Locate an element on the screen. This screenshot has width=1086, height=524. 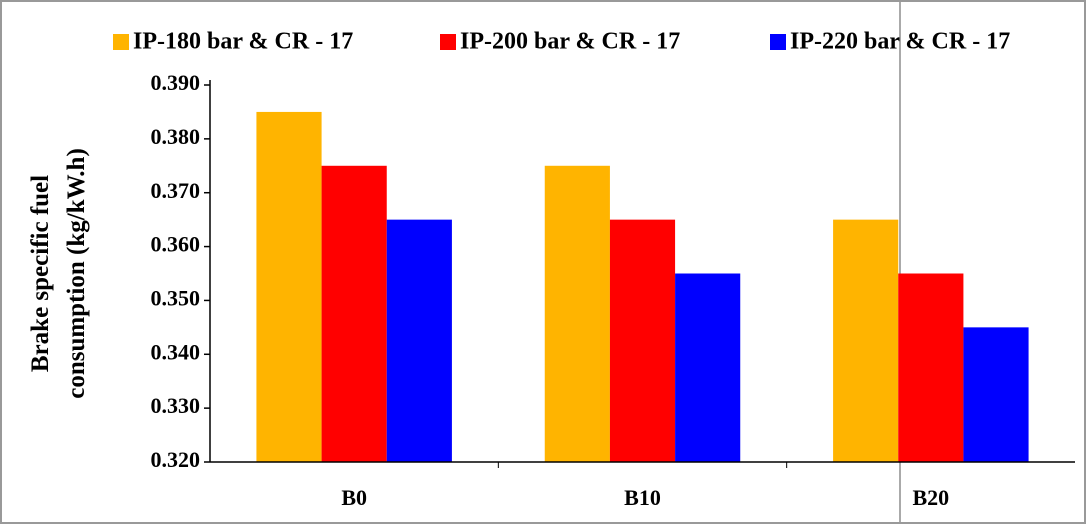
y-tick-label: 0.370 is located at coordinates (176, 190).